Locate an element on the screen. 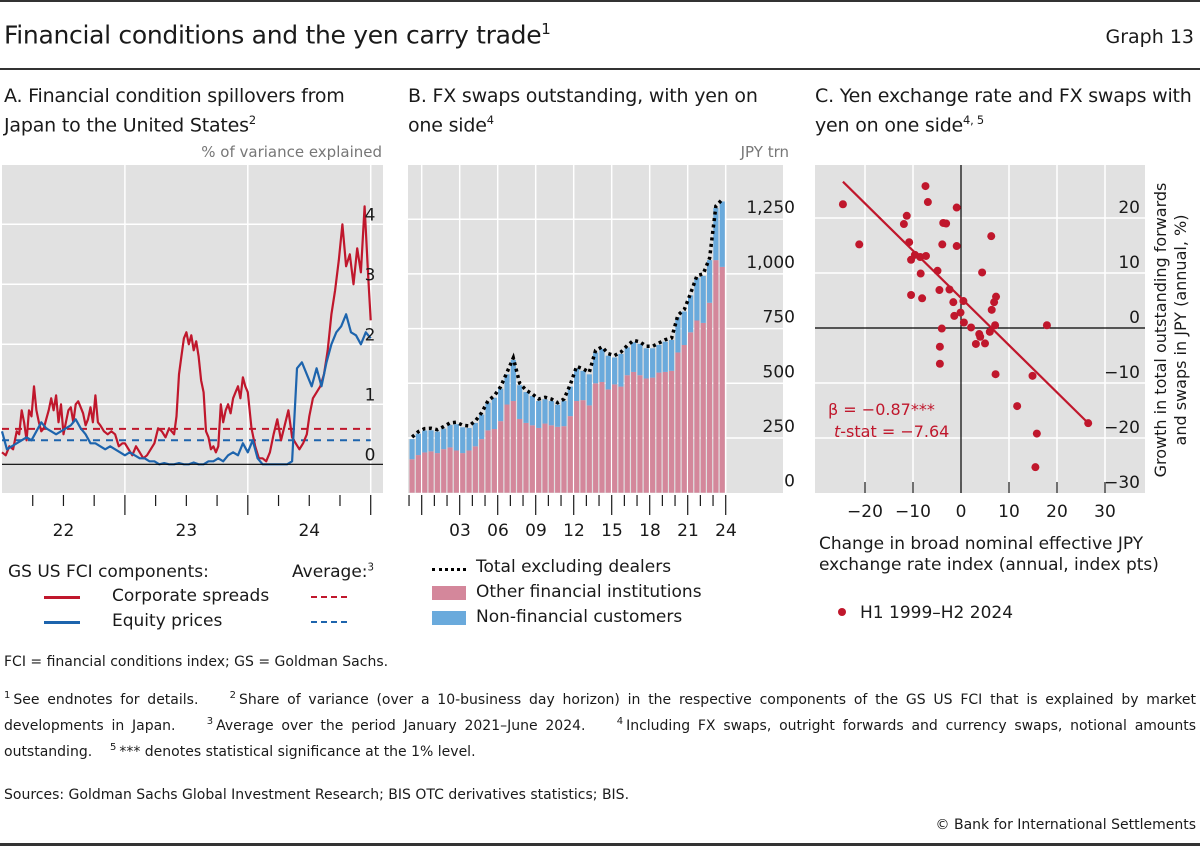 The image size is (1200, 846). panel-b-ytick-label: 500 is located at coordinates (779, 372).